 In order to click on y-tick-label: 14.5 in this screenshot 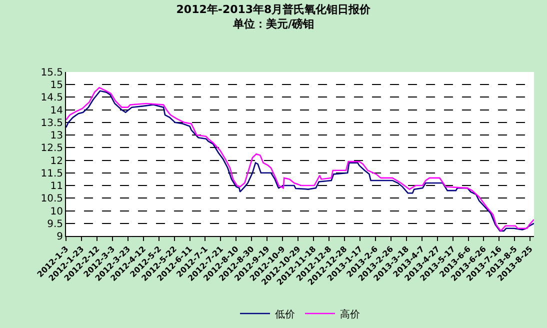, I will do `click(51, 98)`.